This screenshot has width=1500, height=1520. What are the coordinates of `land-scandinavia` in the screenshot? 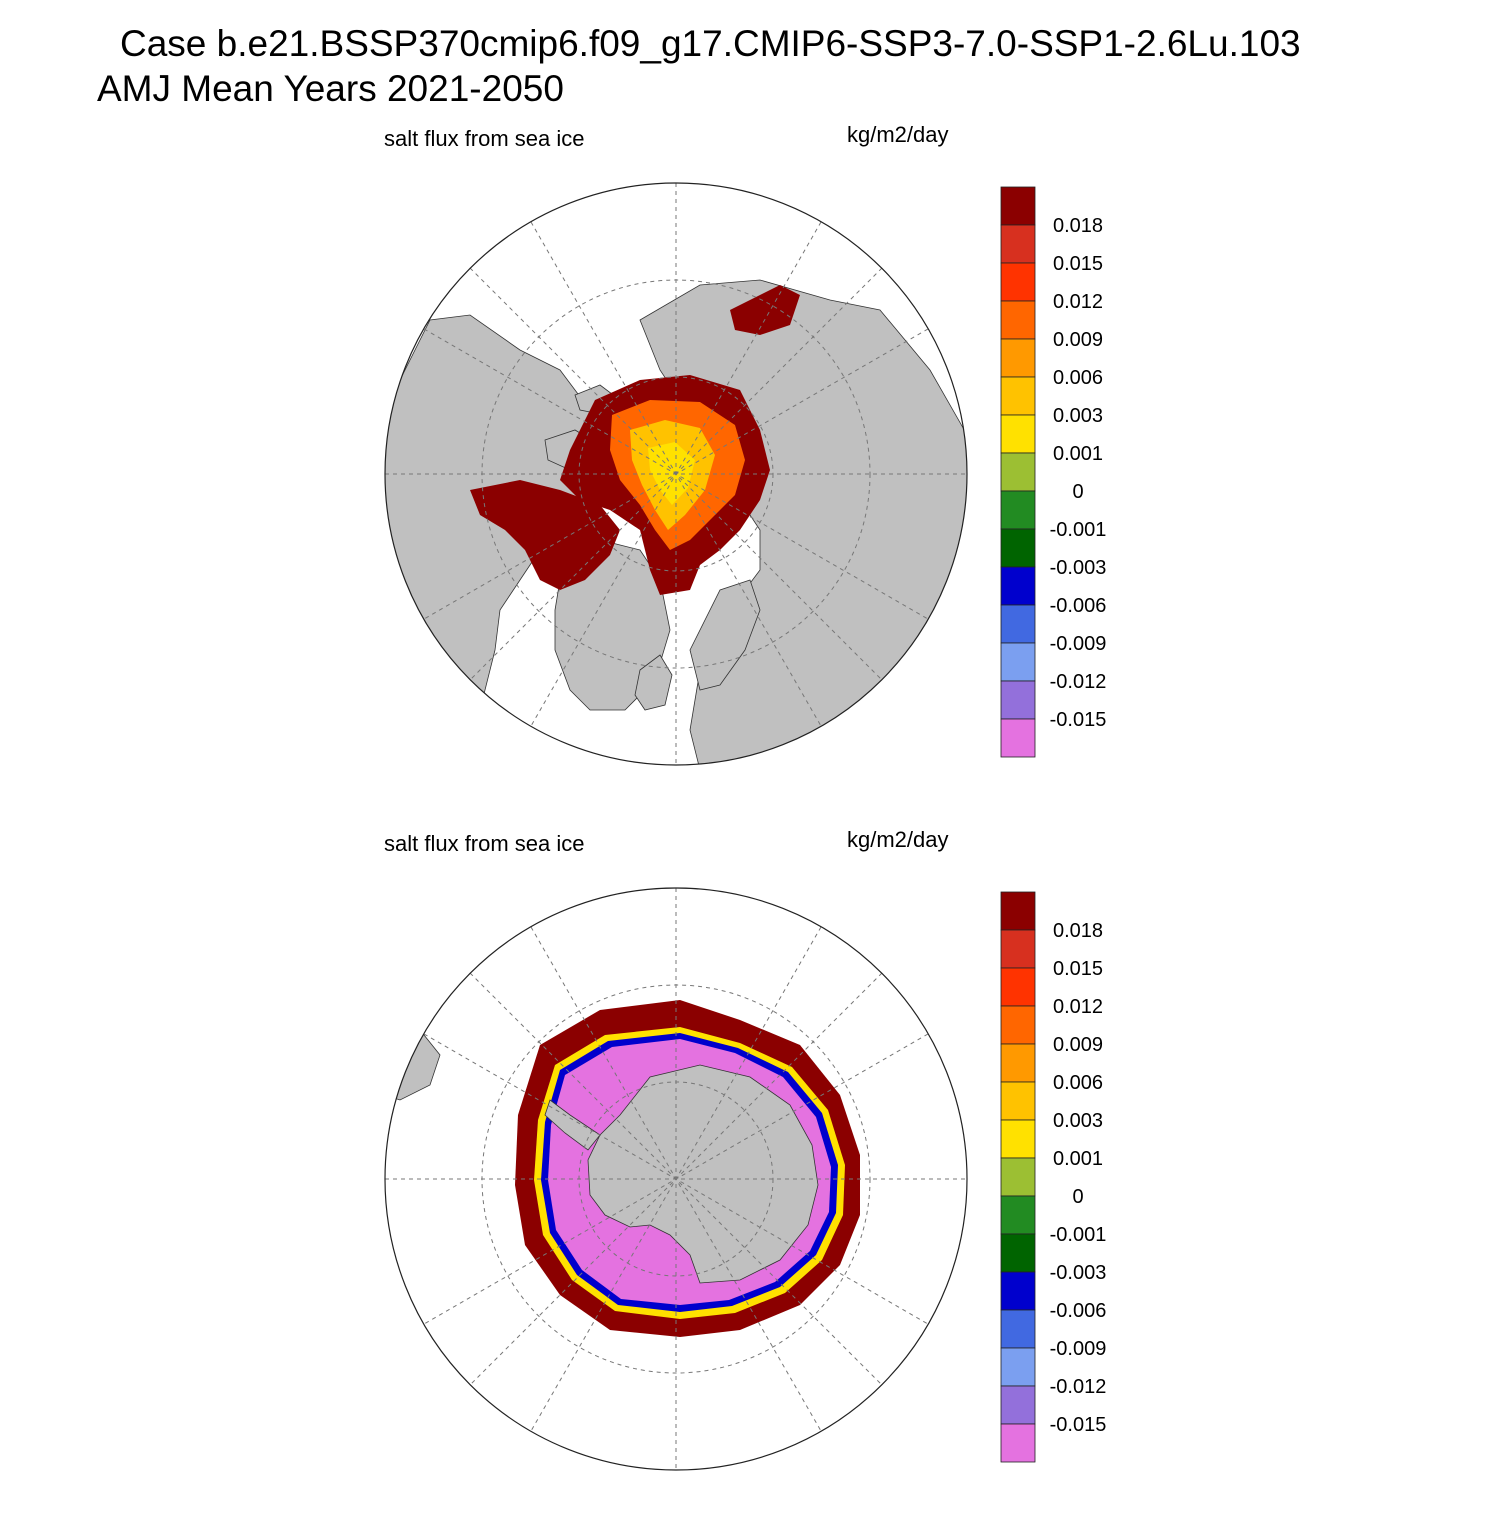 It's located at (725, 635).